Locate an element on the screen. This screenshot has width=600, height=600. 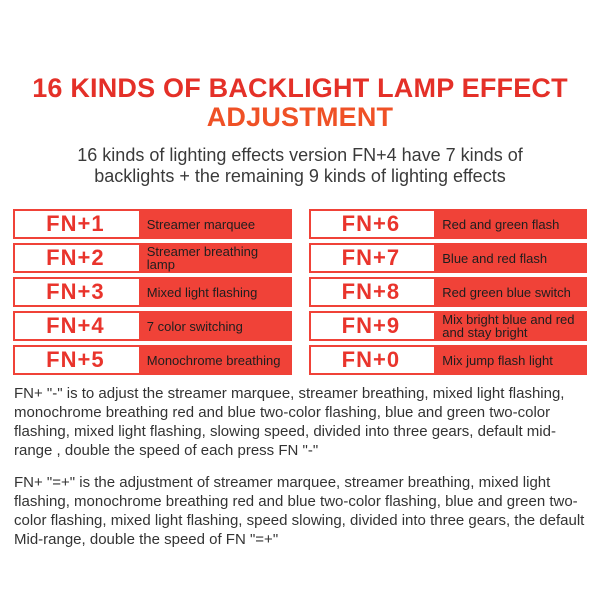
fn-key-label: FN+9 is located at coordinates (371, 326).